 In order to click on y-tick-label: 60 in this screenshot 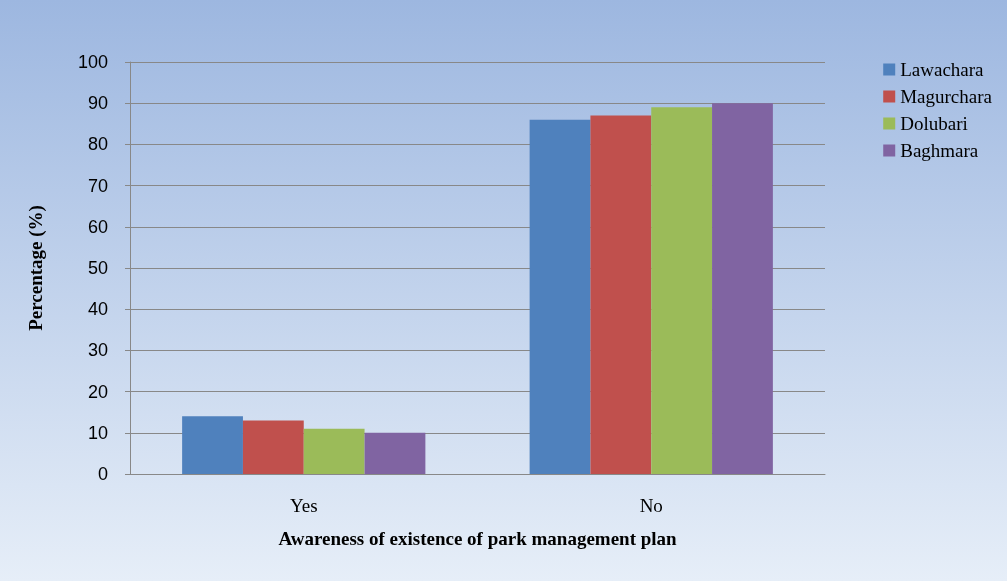, I will do `click(97, 226)`.